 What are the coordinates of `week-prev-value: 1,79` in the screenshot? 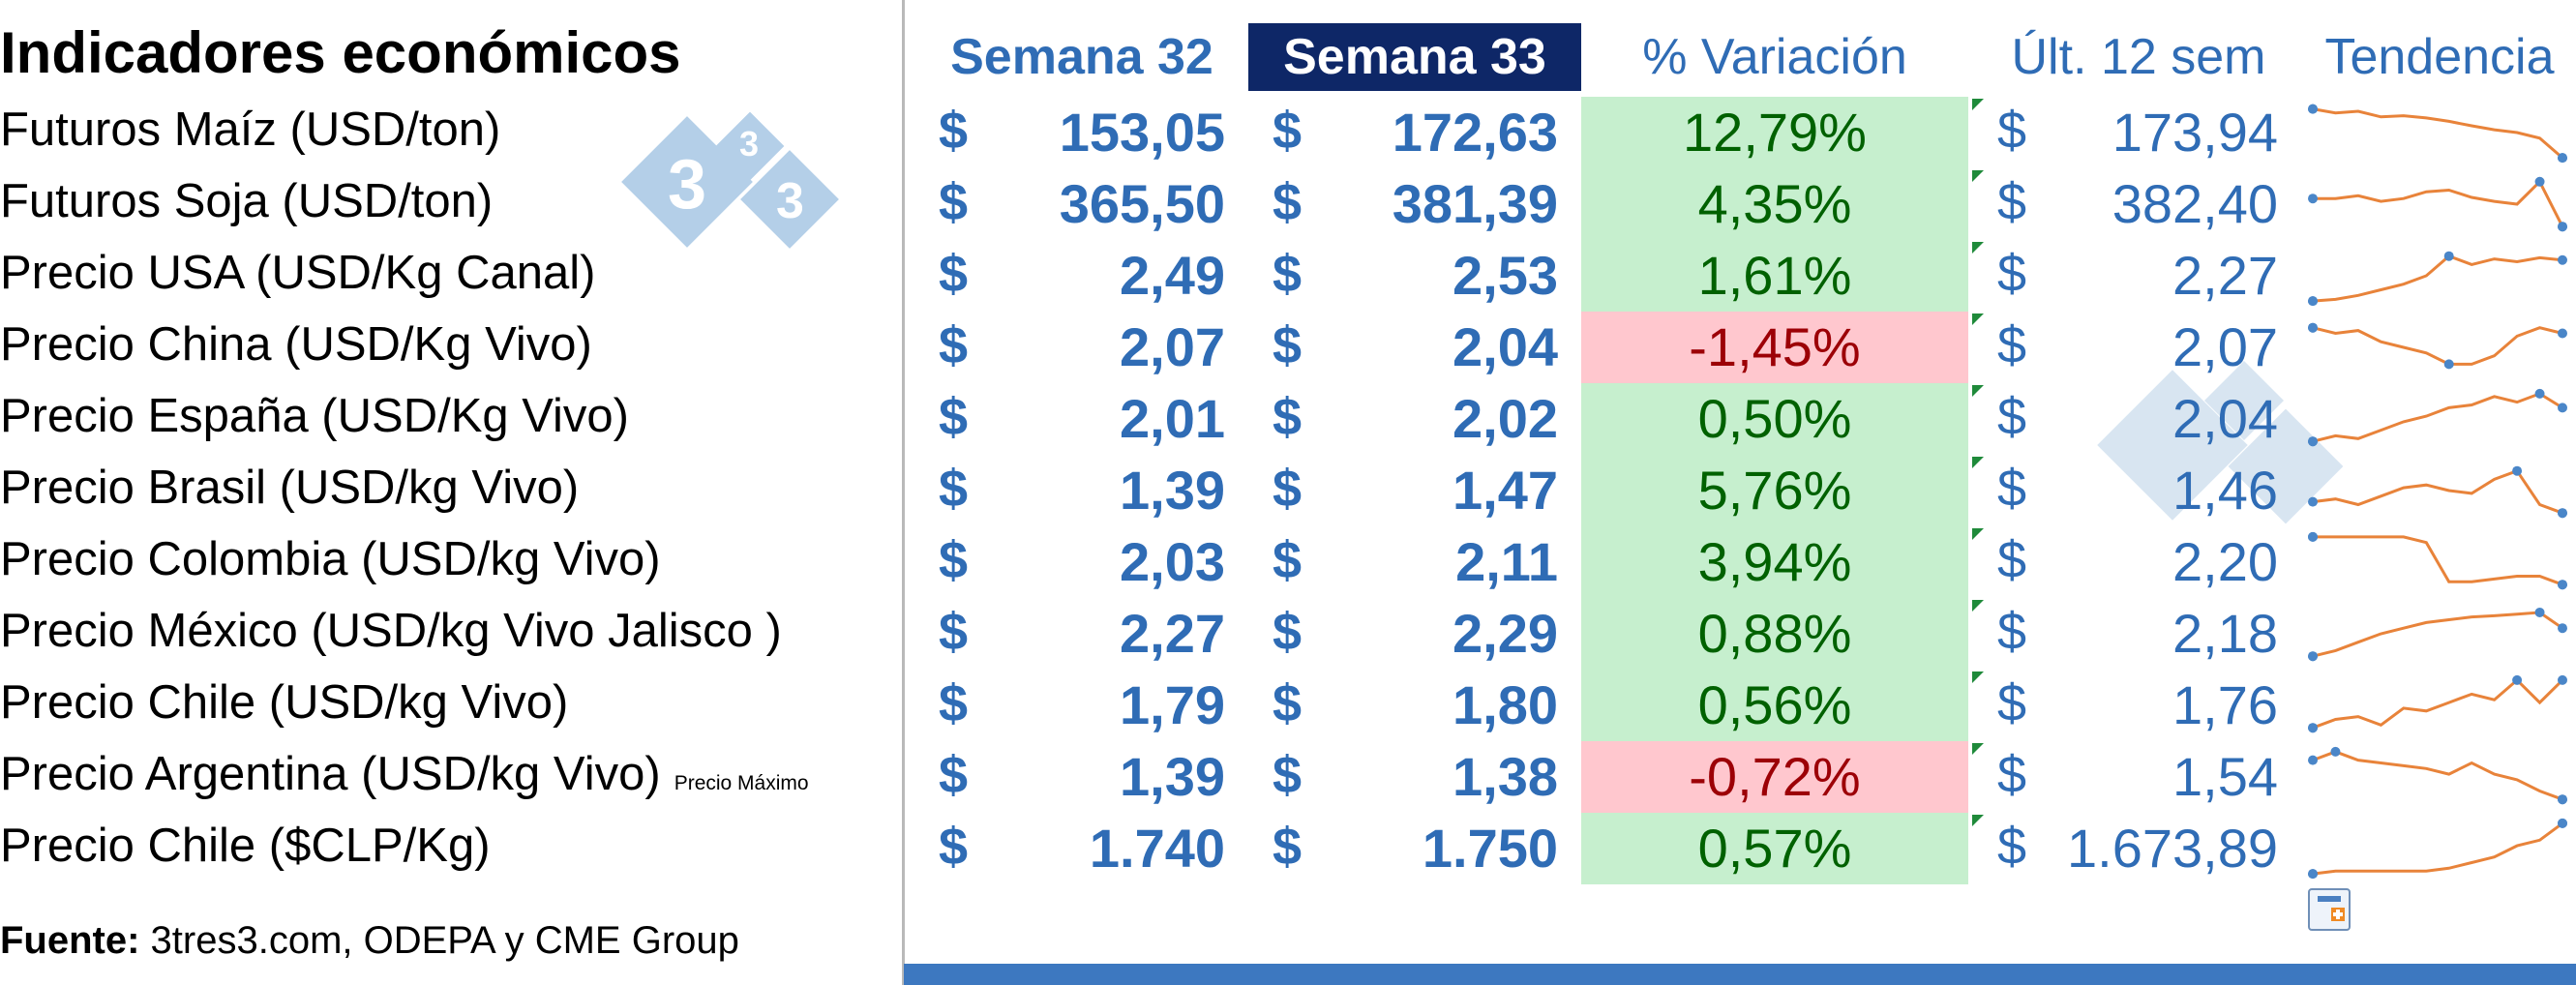 It's located at (1172, 704).